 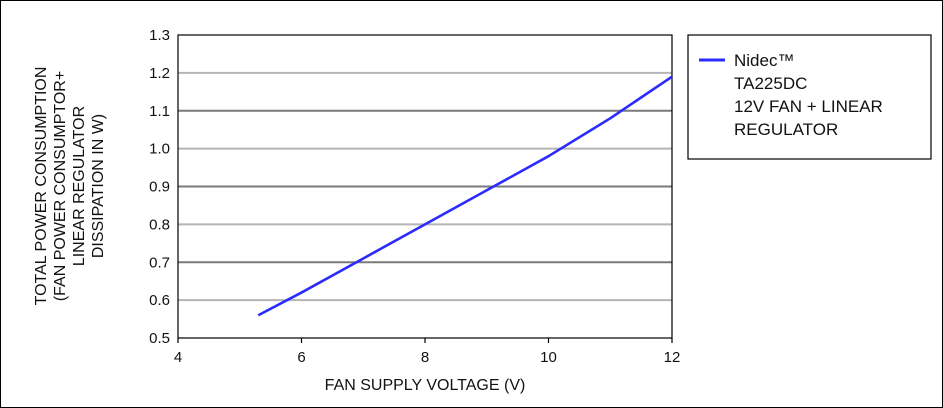 What do you see at coordinates (98, 186) in the screenshot?
I see `y-axis-title-line: DISSIPATION IN W)` at bounding box center [98, 186].